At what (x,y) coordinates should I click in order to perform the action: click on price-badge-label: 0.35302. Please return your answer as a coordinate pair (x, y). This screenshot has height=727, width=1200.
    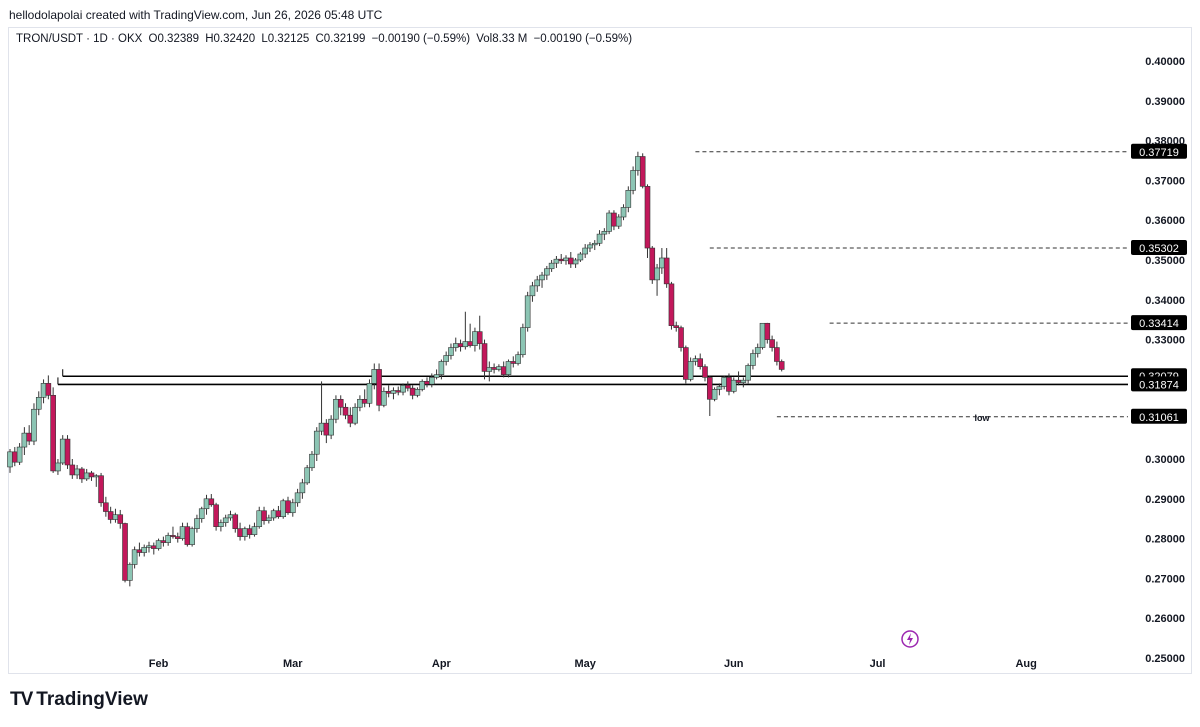
    Looking at the image, I should click on (1159, 249).